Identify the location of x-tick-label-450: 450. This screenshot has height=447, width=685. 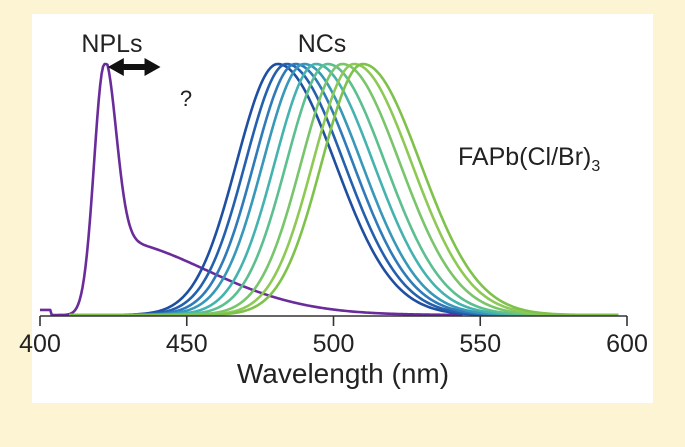
(187, 344).